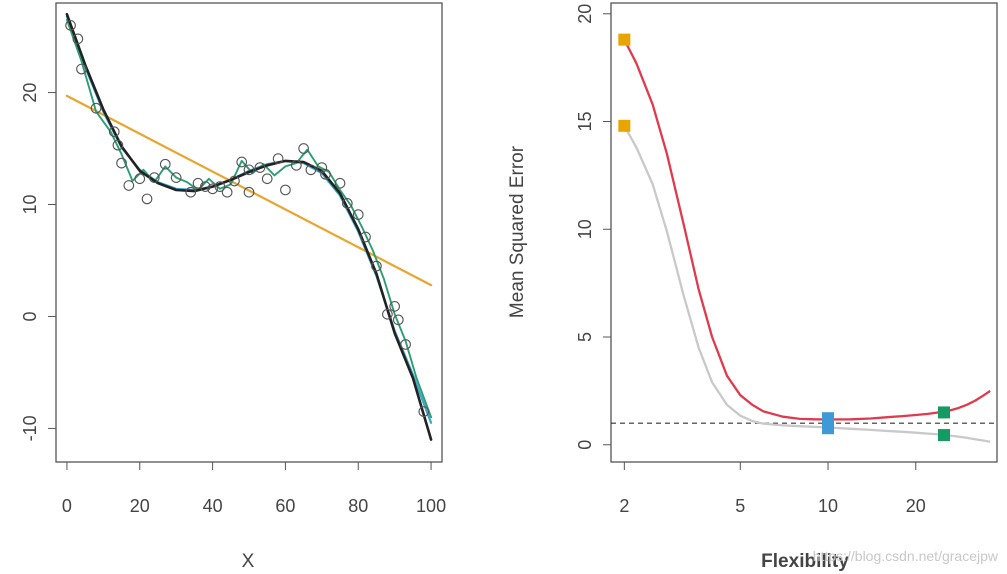 This screenshot has height=574, width=1007. What do you see at coordinates (517, 231) in the screenshot?
I see `right-y-label: Mean Squared Error` at bounding box center [517, 231].